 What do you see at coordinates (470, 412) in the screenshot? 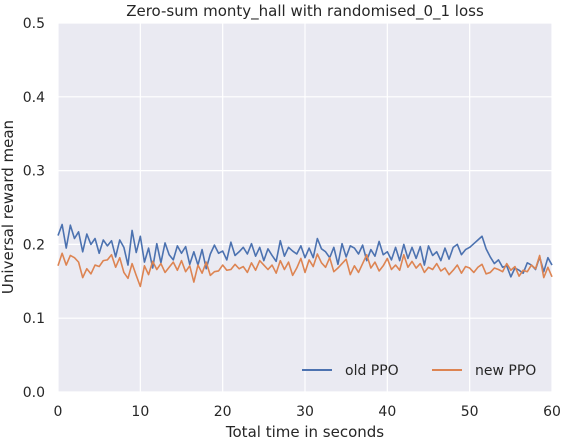
I see `x-tick-label: 50` at bounding box center [470, 412].